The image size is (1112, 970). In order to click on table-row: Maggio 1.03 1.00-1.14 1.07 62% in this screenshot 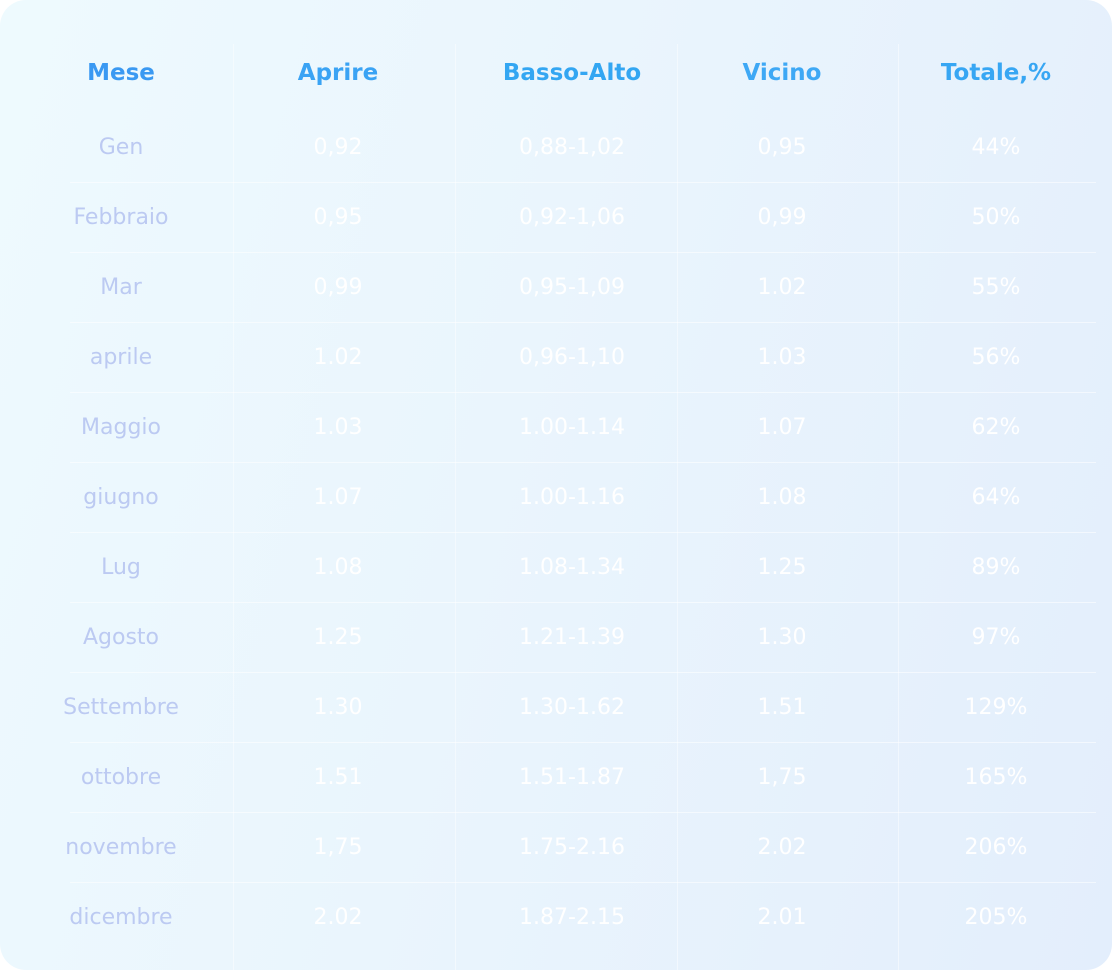, I will do `click(556, 428)`.